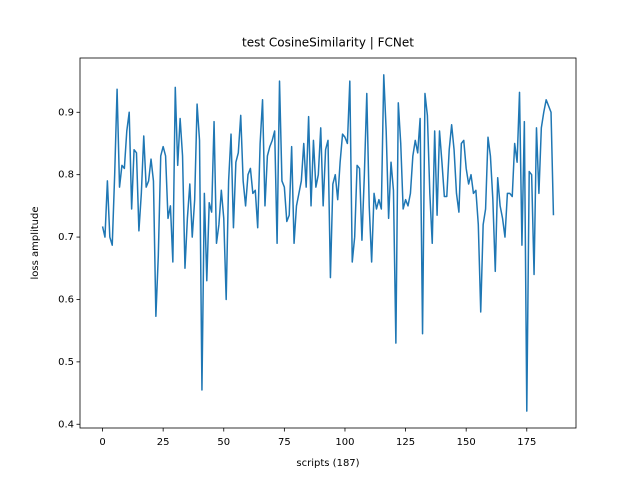 Image resolution: width=640 pixels, height=480 pixels. What do you see at coordinates (66, 424) in the screenshot?
I see `y-tick-label: 0.4` at bounding box center [66, 424].